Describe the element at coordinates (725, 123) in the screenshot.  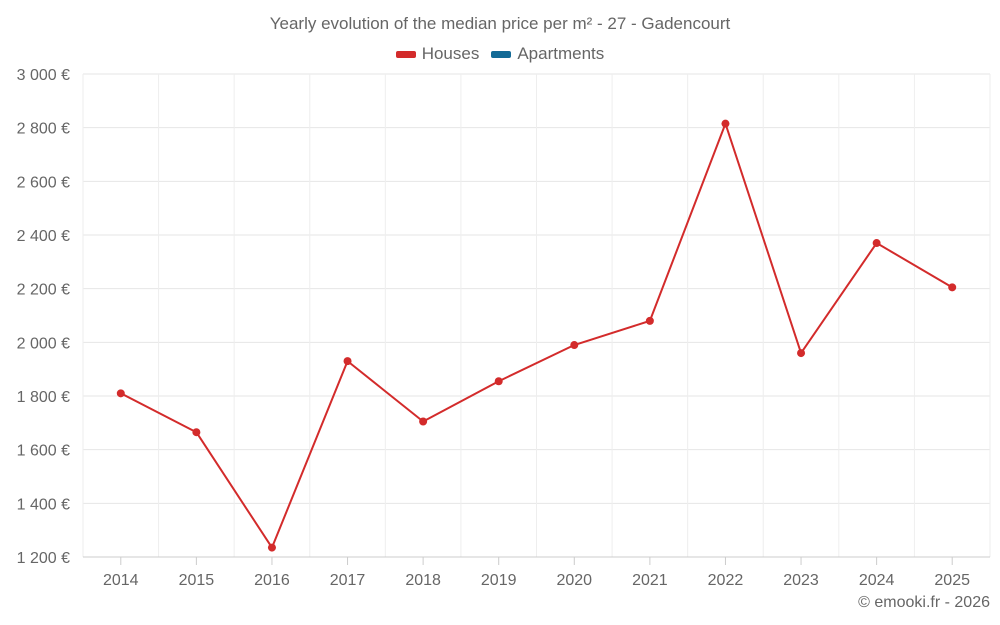
I see `data-point-houses-2022` at that location.